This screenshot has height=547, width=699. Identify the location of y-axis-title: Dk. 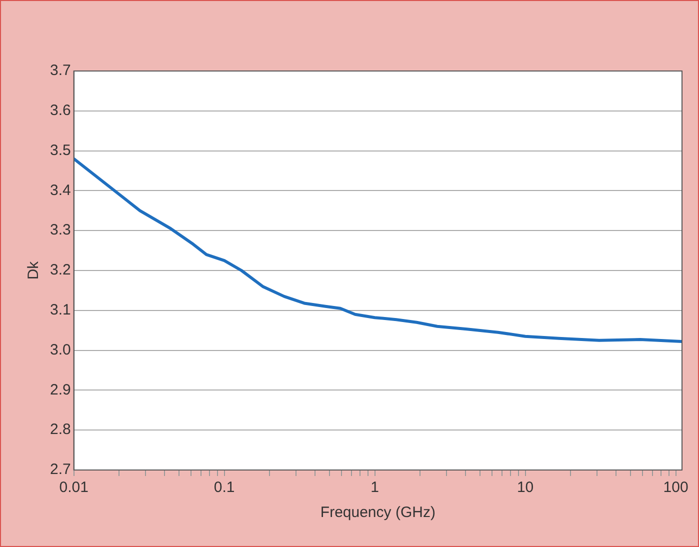
(33, 270).